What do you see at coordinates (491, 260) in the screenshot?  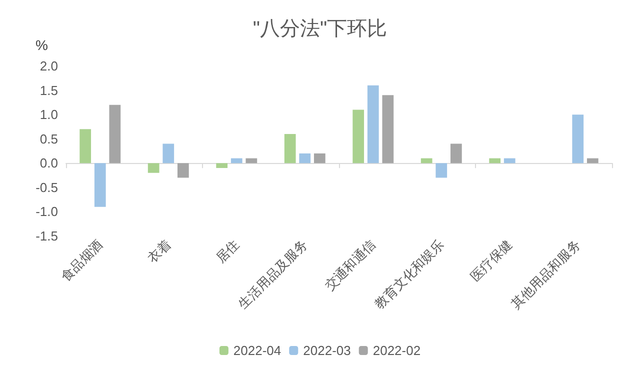 I see `x-tick-label: 医疗保健` at bounding box center [491, 260].